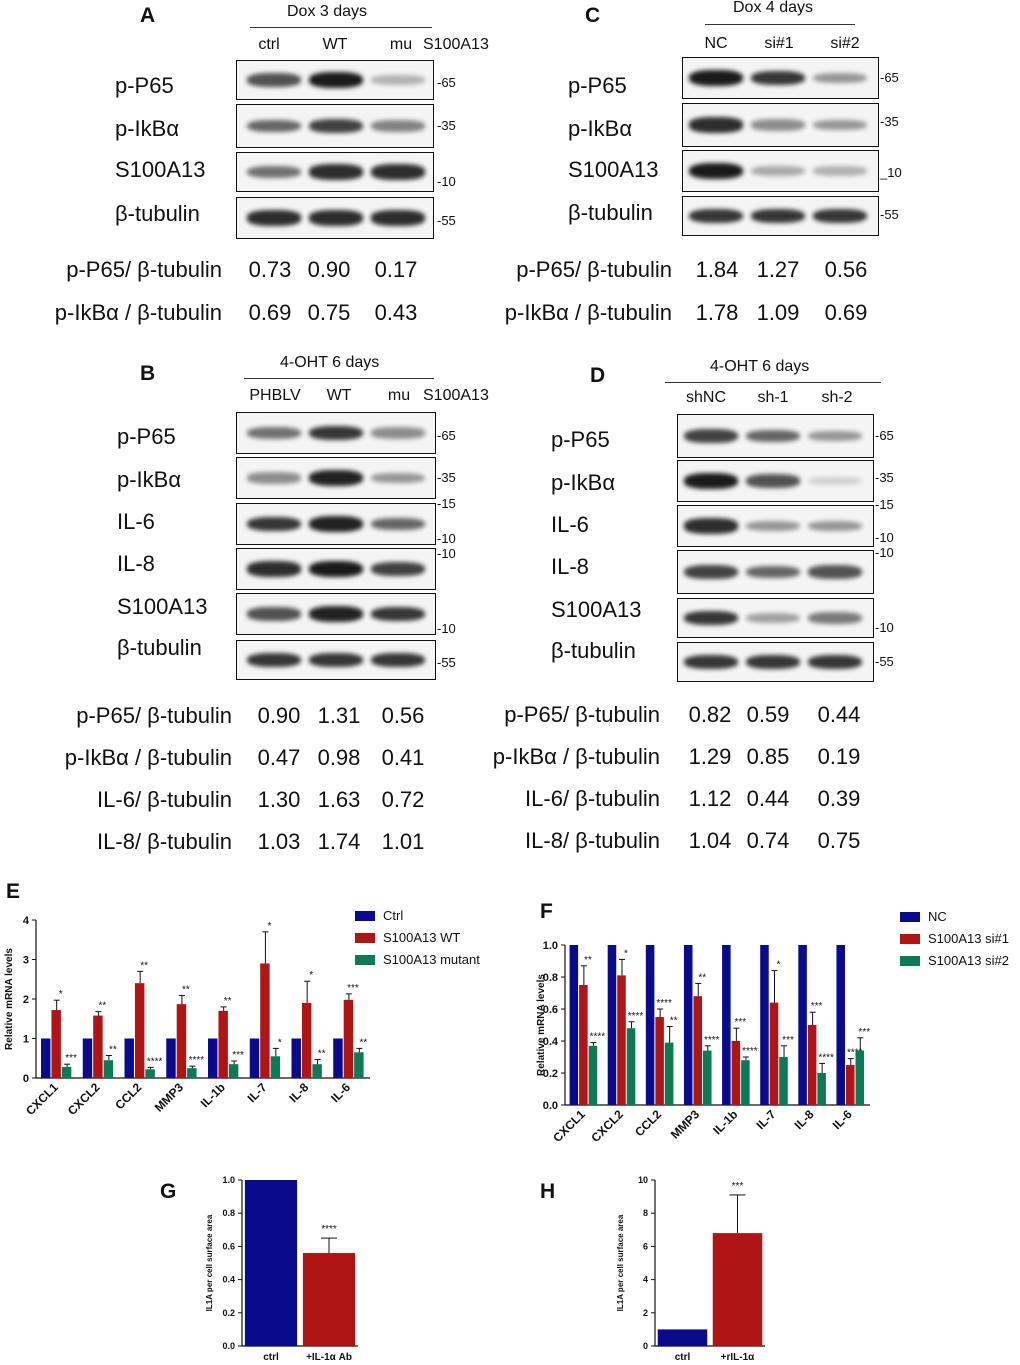  I want to click on panel-d-marker: -55, so click(884, 661).